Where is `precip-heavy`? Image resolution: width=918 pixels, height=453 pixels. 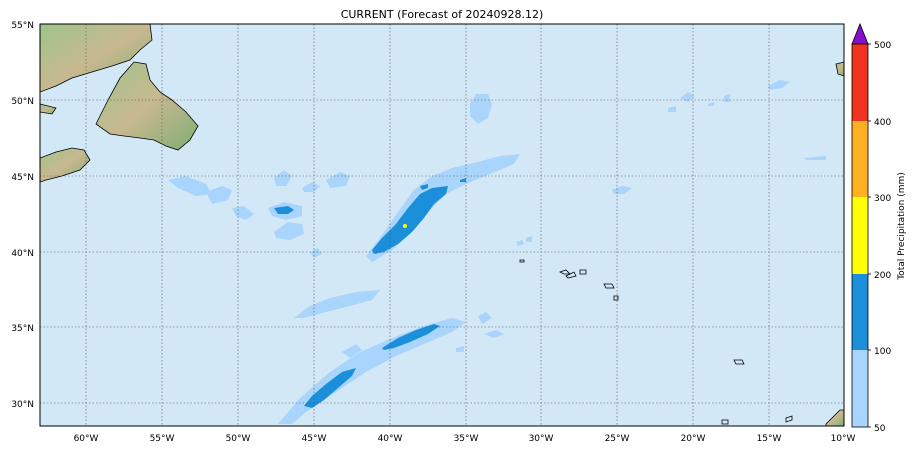 precip-heavy is located at coordinates (405, 226).